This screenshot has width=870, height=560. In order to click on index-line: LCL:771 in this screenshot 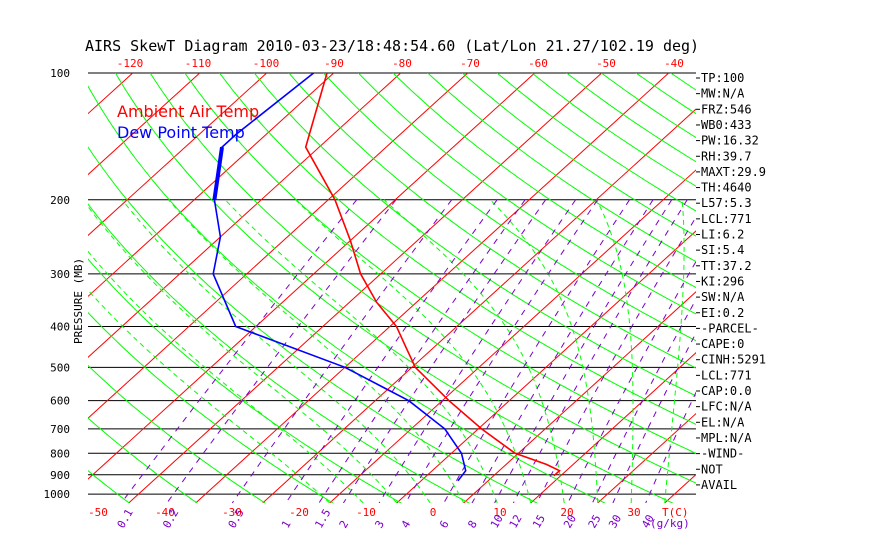, I will do `click(726, 375)`.